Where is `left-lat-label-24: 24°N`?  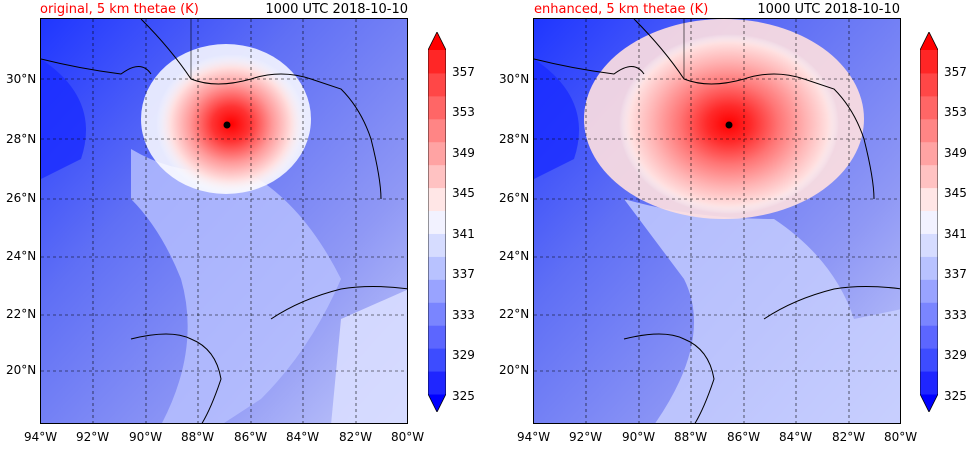 left-lat-label-24: 24°N is located at coordinates (21, 256).